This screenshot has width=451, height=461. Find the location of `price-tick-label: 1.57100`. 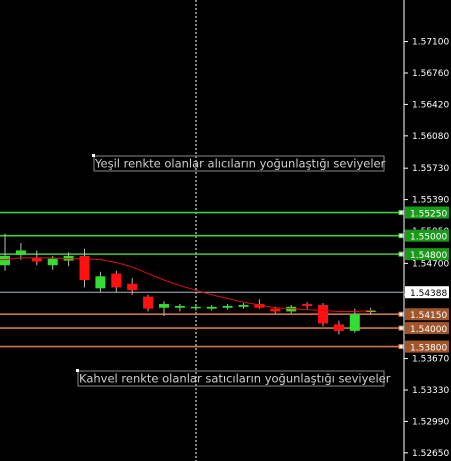

price-tick-label: 1.57100 is located at coordinates (430, 43).